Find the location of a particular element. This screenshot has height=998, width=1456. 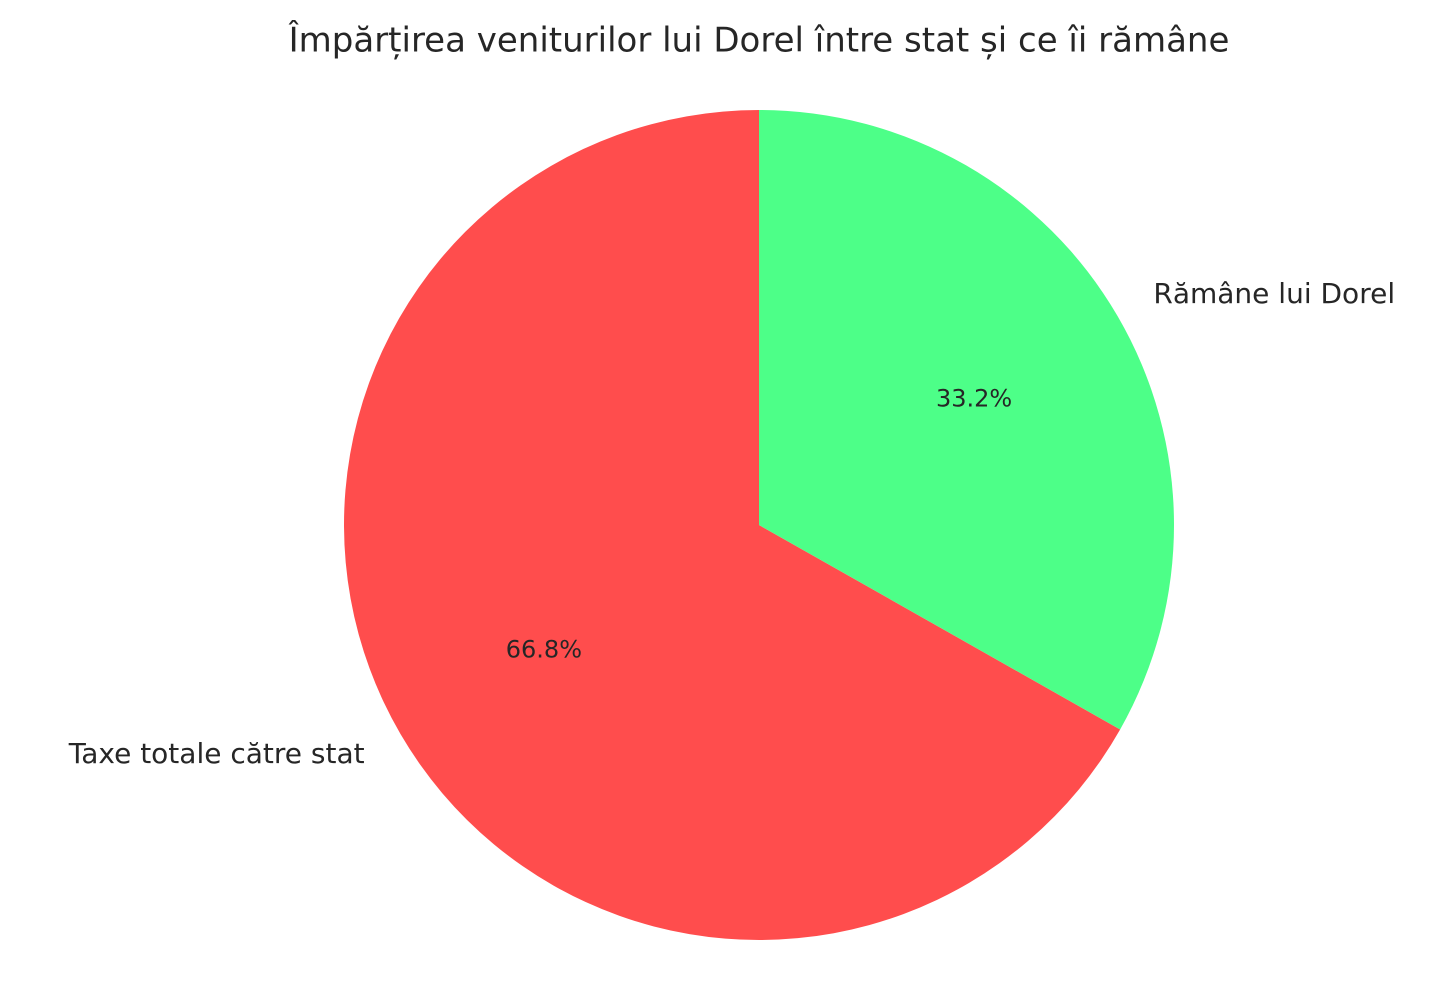

category-label: Rămâne lui Dorel is located at coordinates (1274, 293).